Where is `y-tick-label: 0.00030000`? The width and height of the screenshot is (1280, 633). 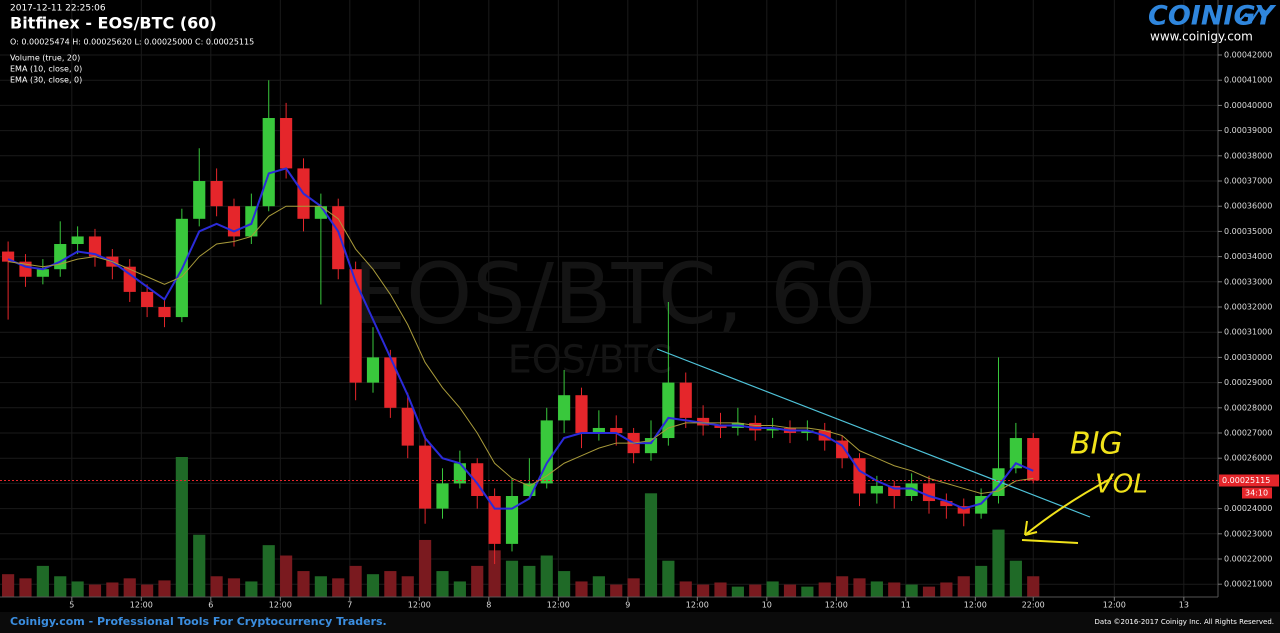
y-tick-label: 0.00030000 is located at coordinates (1248, 357).